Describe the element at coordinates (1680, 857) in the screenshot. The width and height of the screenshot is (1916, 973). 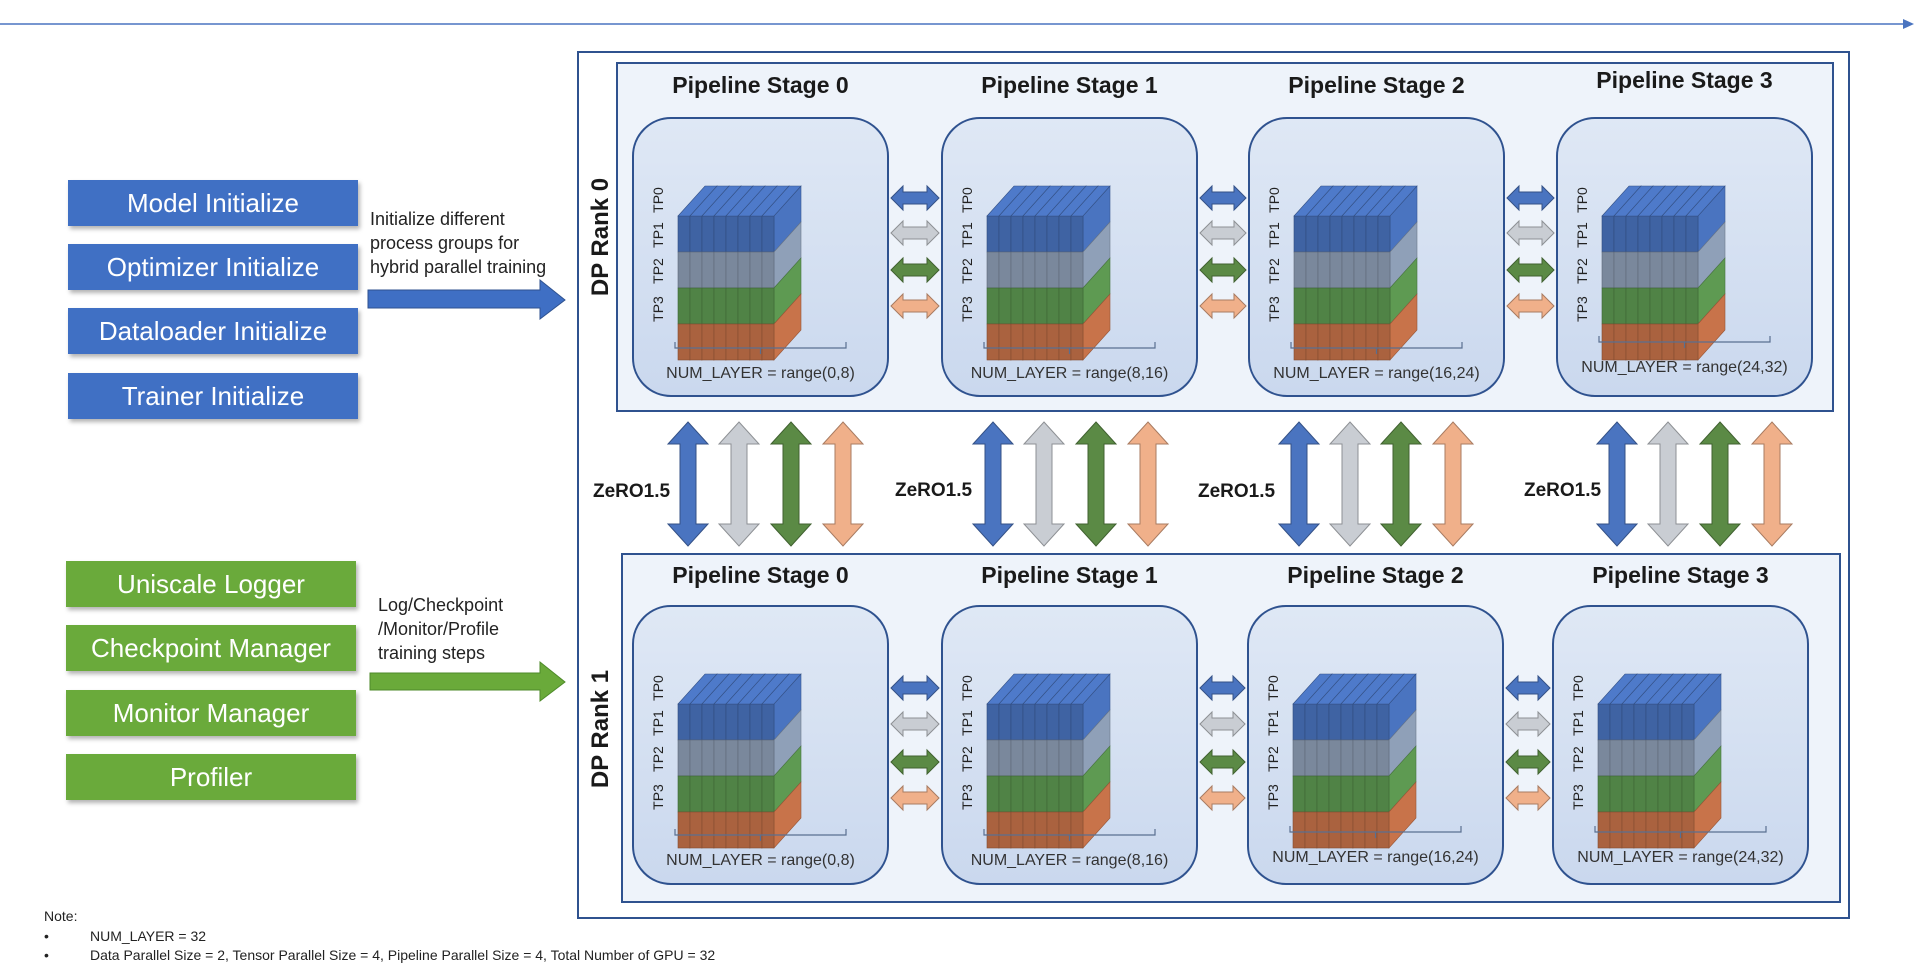
I see `layer-range: NUM_LAYER = range(24,32)` at that location.